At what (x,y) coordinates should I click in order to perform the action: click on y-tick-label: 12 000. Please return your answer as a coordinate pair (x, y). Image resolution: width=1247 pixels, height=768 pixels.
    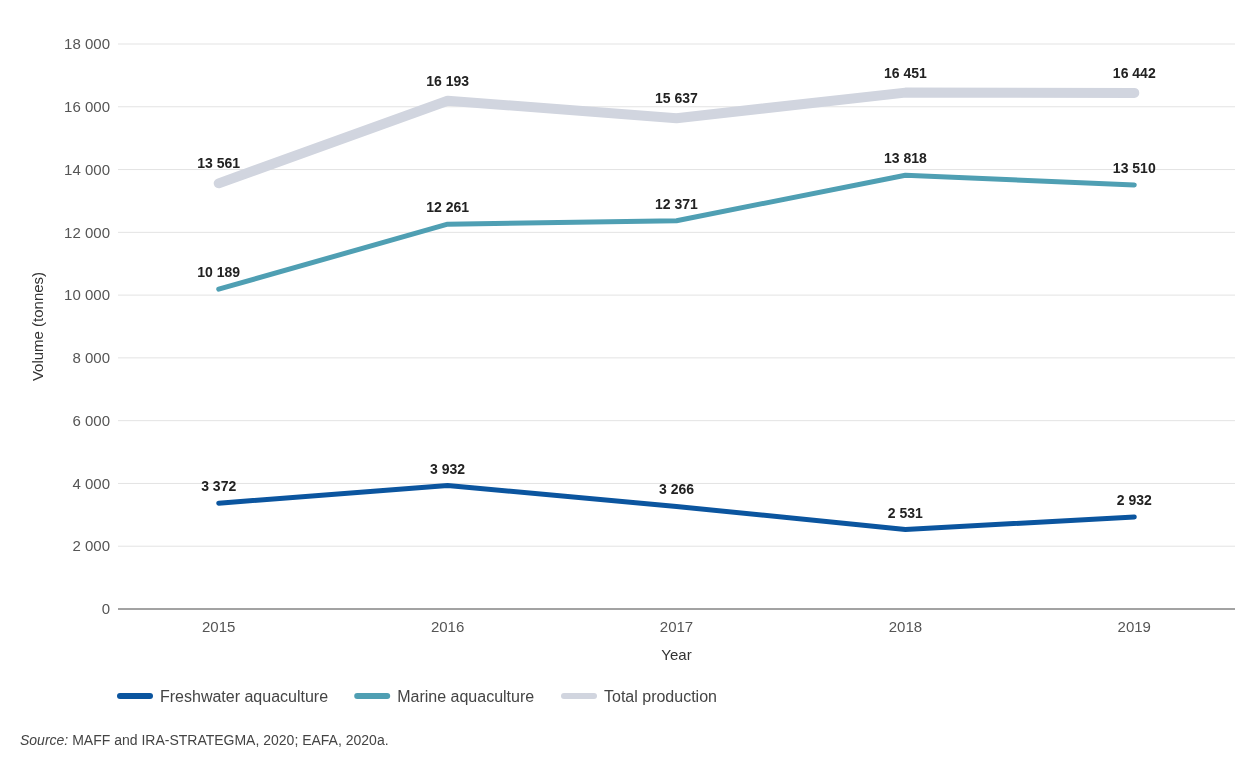
    Looking at the image, I should click on (87, 232).